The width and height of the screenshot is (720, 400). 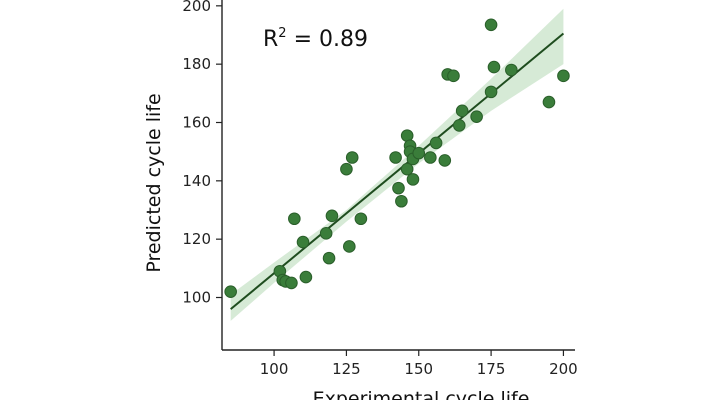 What do you see at coordinates (346, 369) in the screenshot?
I see `x-tick-label-125: 125` at bounding box center [346, 369].